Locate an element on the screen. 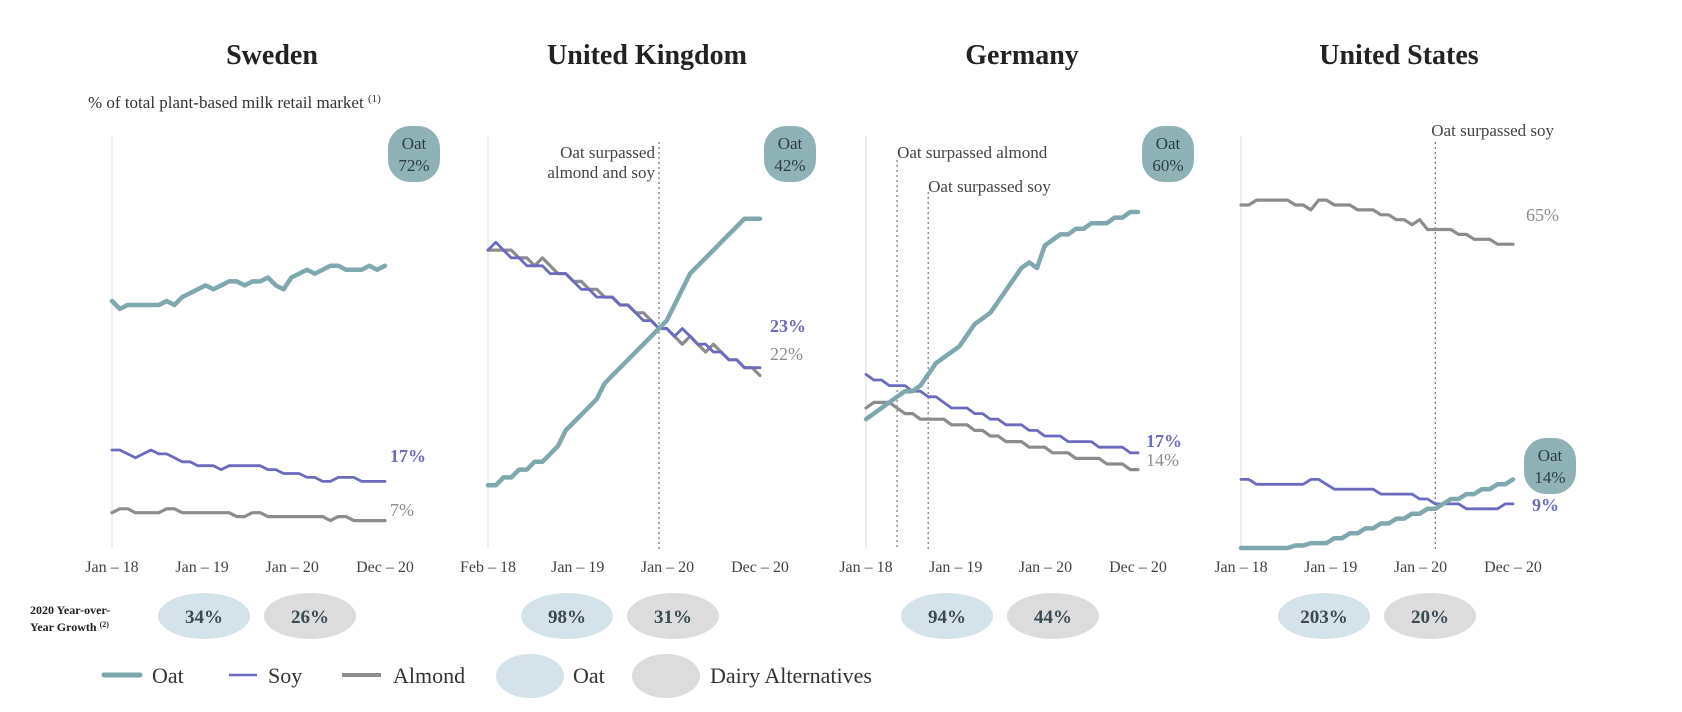 This screenshot has width=1682, height=712. end-label-almond: 7% is located at coordinates (402, 510).